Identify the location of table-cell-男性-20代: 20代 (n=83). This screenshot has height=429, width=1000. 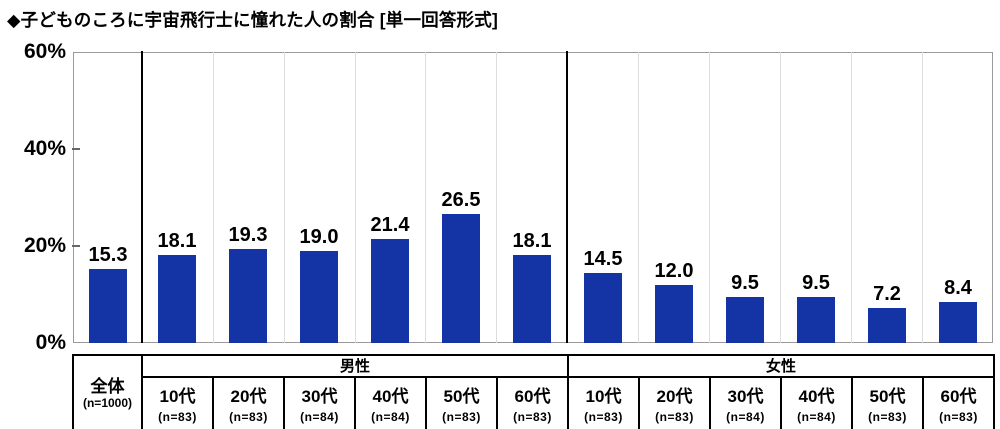
(248, 402).